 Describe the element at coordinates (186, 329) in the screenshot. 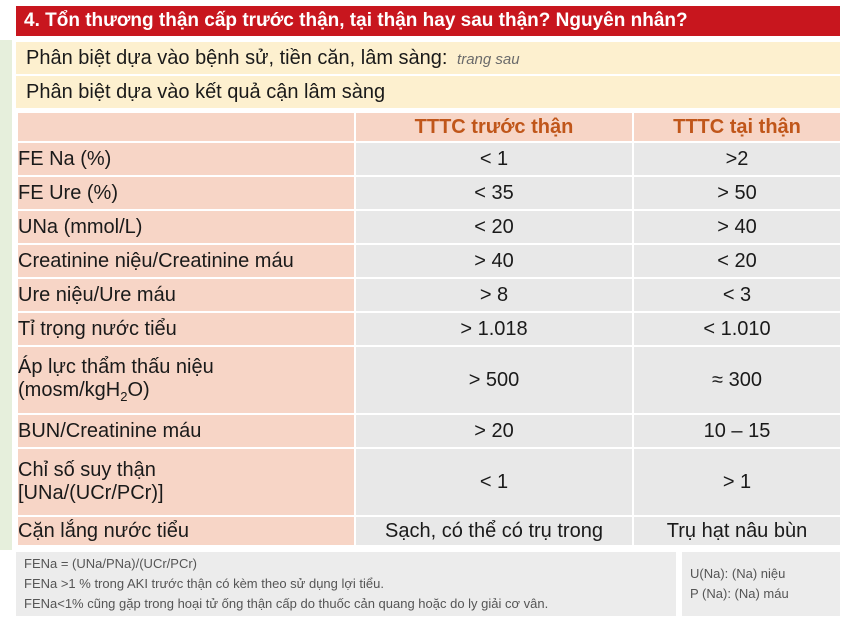

I see `row-label: Tỉ trọng nước tiểu` at that location.